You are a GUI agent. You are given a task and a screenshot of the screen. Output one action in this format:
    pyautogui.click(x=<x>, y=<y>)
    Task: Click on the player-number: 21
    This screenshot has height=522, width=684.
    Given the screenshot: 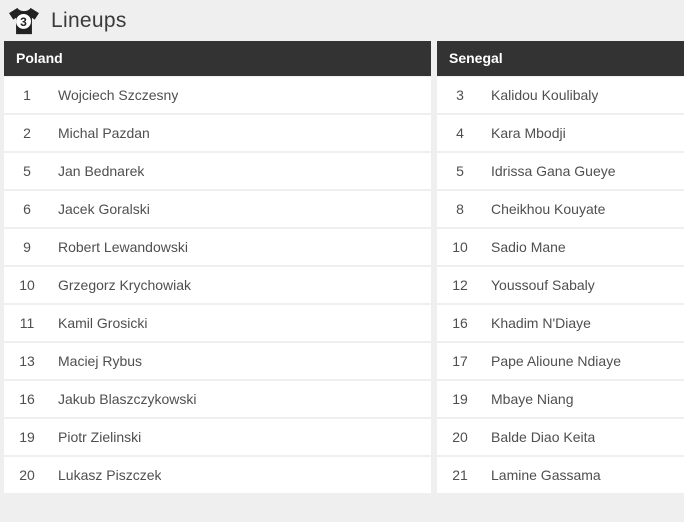 What is the action you would take?
    pyautogui.click(x=460, y=475)
    